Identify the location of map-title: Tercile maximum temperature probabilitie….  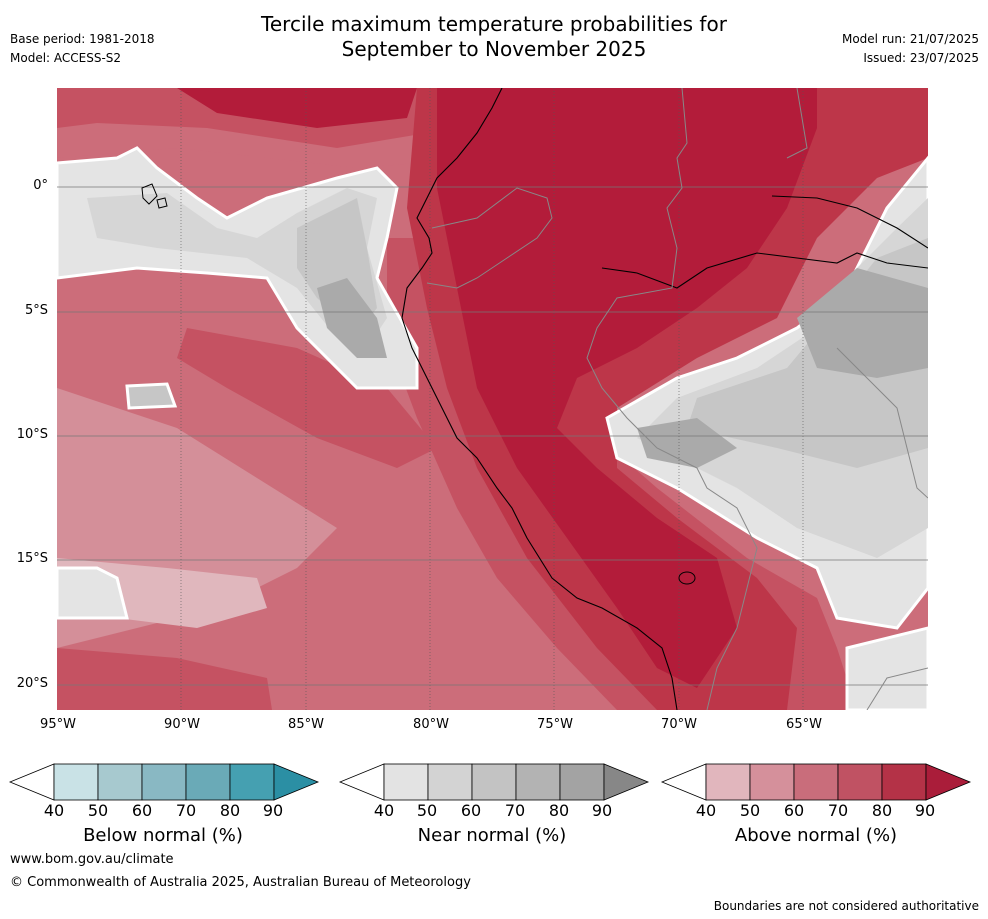
(494, 37).